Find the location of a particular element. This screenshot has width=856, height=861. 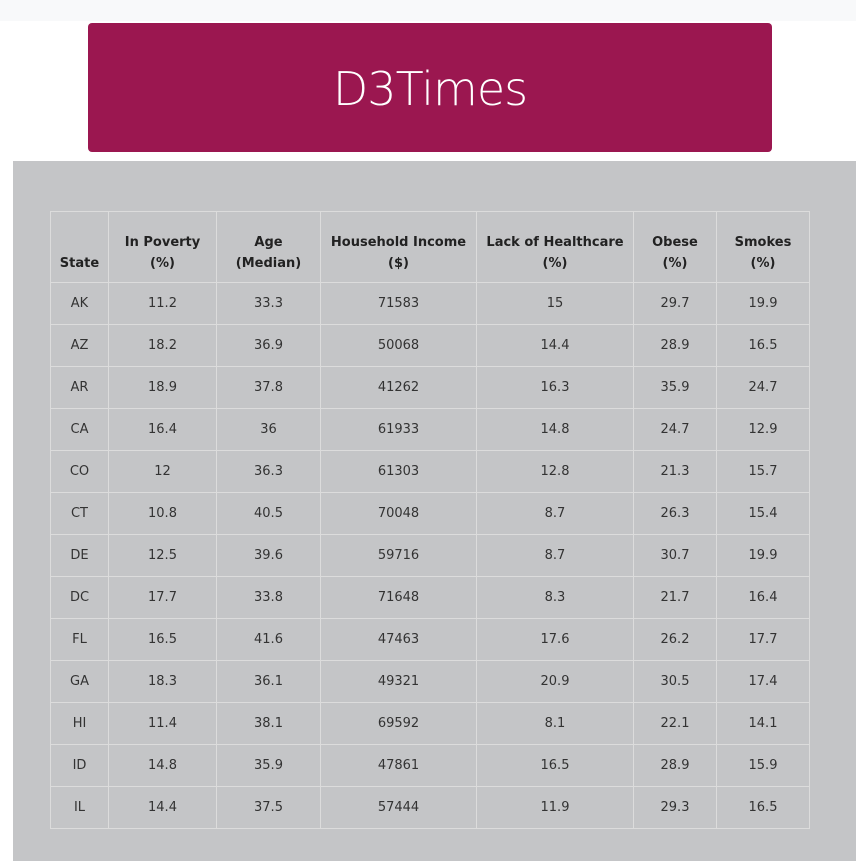

table-row: CA 16.4 36 61933 14.8 24.7 12.9 is located at coordinates (430, 429).